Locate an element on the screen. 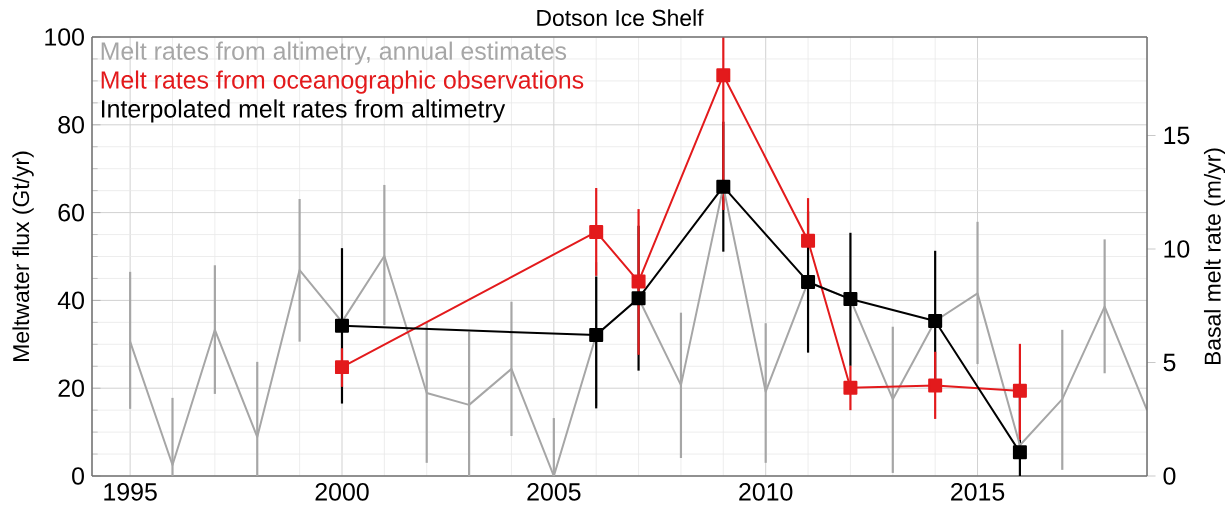 The image size is (1225, 506). y-tick-label: 40 is located at coordinates (70, 300).